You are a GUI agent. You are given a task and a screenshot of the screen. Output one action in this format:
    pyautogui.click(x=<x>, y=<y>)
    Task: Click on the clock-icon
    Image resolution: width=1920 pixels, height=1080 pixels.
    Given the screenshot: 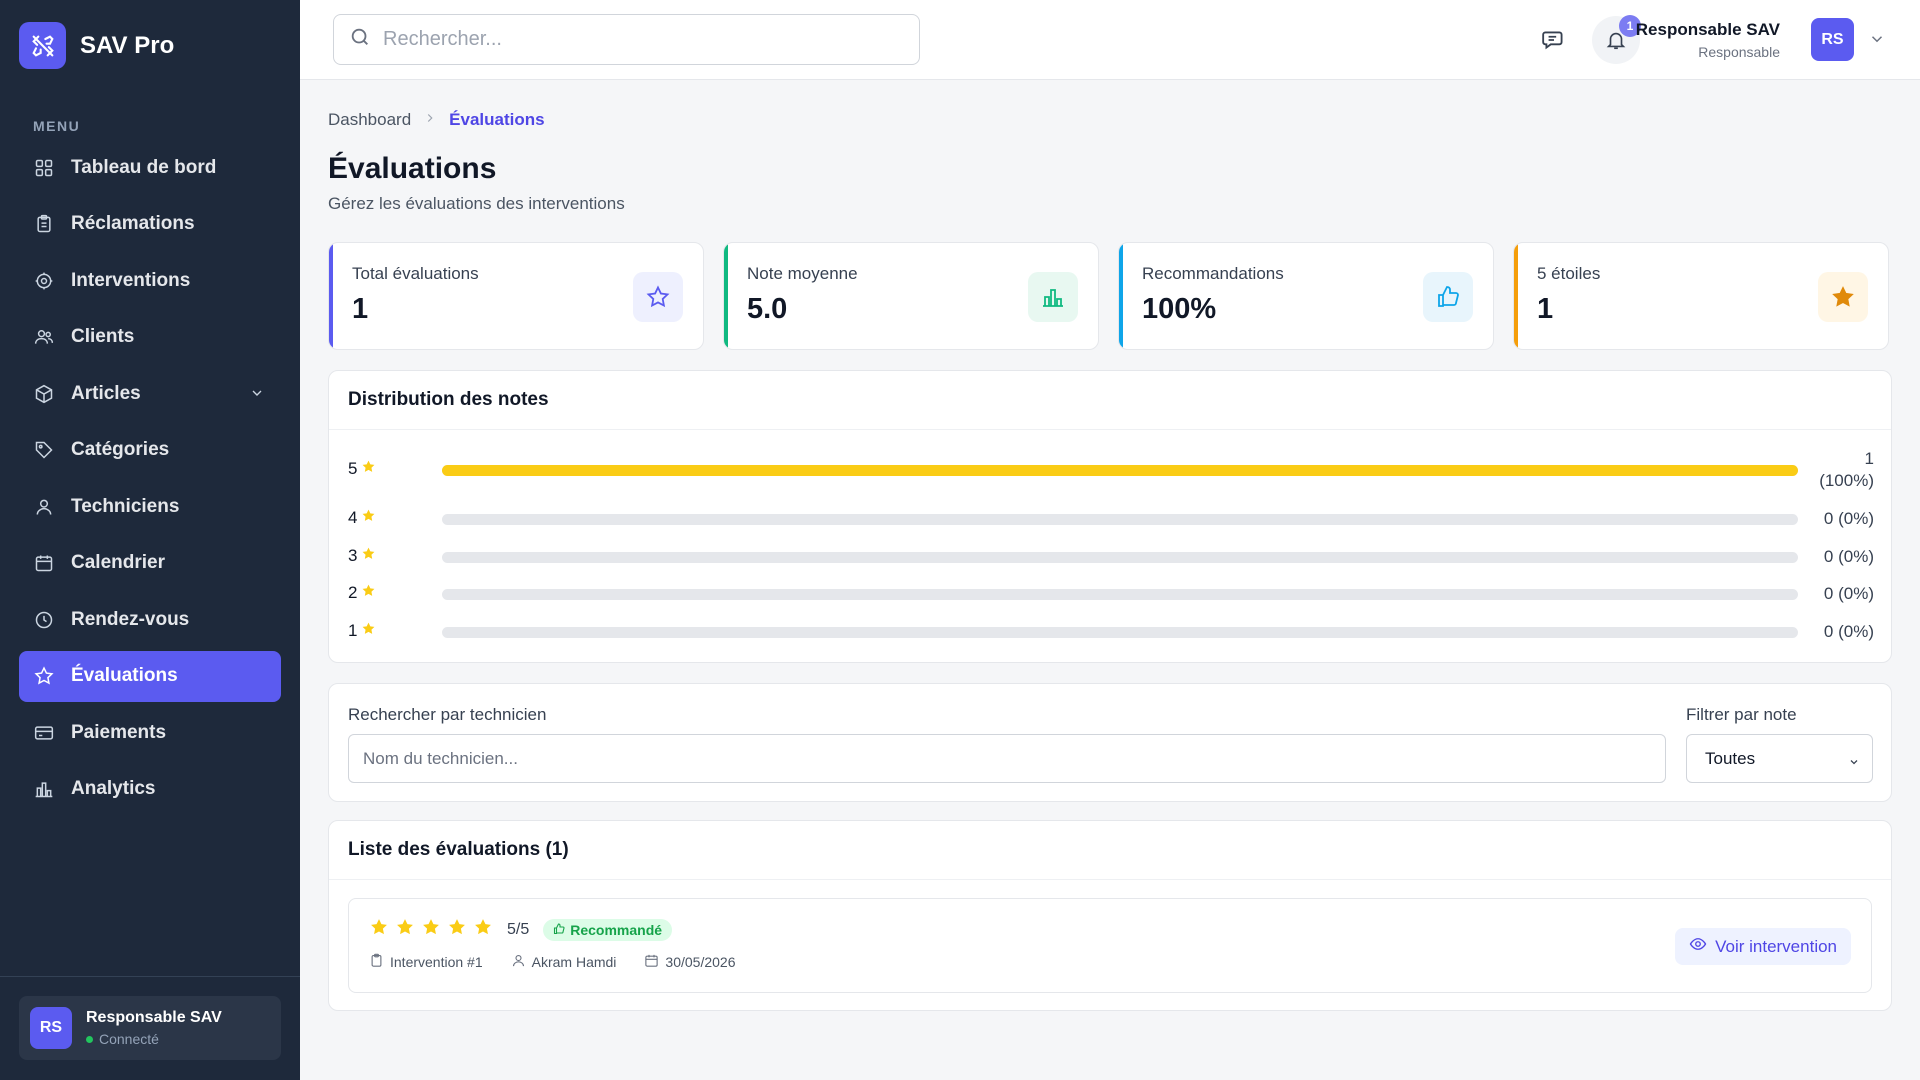 What is the action you would take?
    pyautogui.click(x=44, y=620)
    